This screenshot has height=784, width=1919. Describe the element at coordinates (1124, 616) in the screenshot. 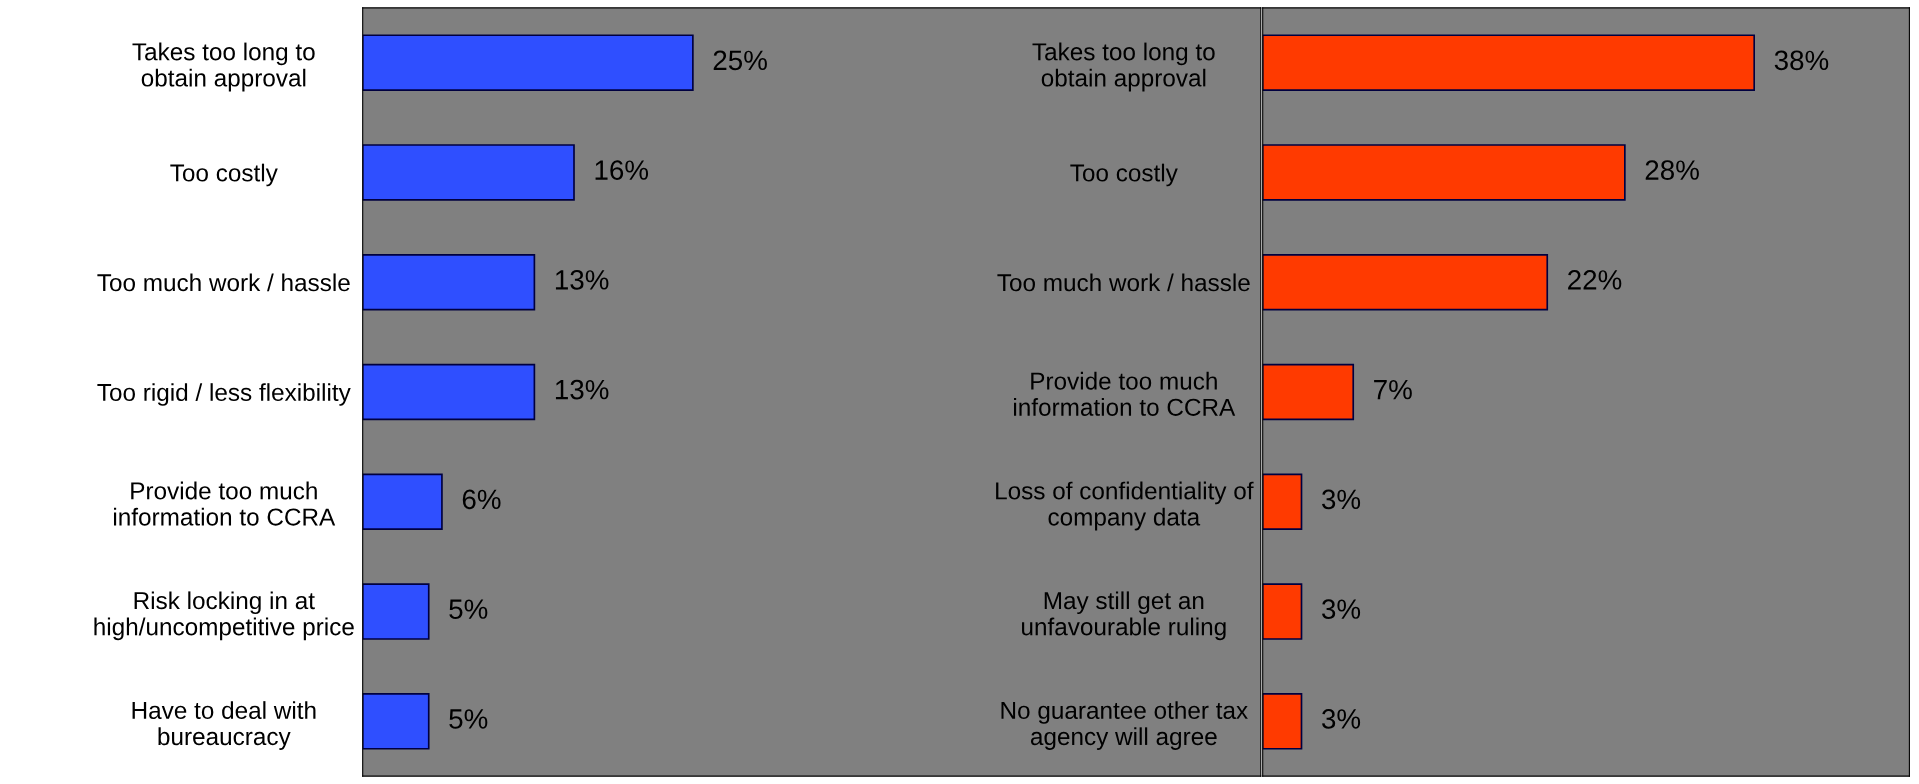

I see `y-tick-label: May still get an unfavourable ruling` at that location.